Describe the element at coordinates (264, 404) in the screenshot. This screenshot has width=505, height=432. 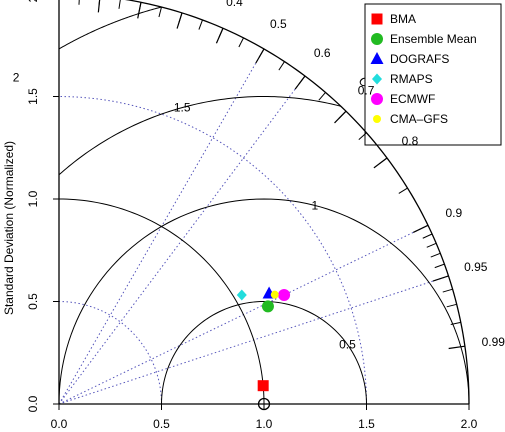
I see `reference-marker` at that location.